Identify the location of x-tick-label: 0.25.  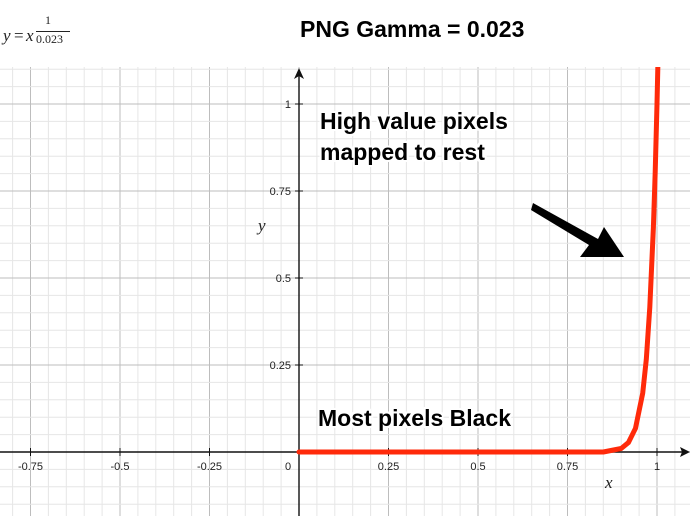
(388, 467).